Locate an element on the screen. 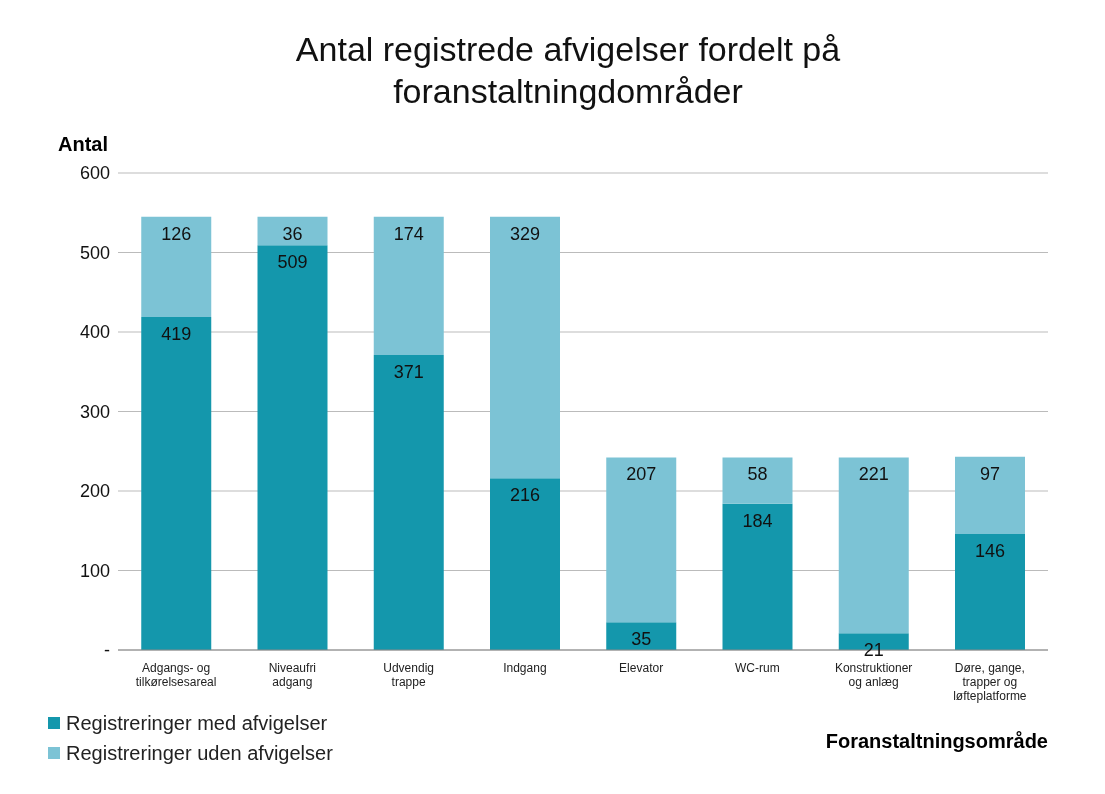 The width and height of the screenshot is (1105, 794). y-tick-label: 500 is located at coordinates (94, 252).